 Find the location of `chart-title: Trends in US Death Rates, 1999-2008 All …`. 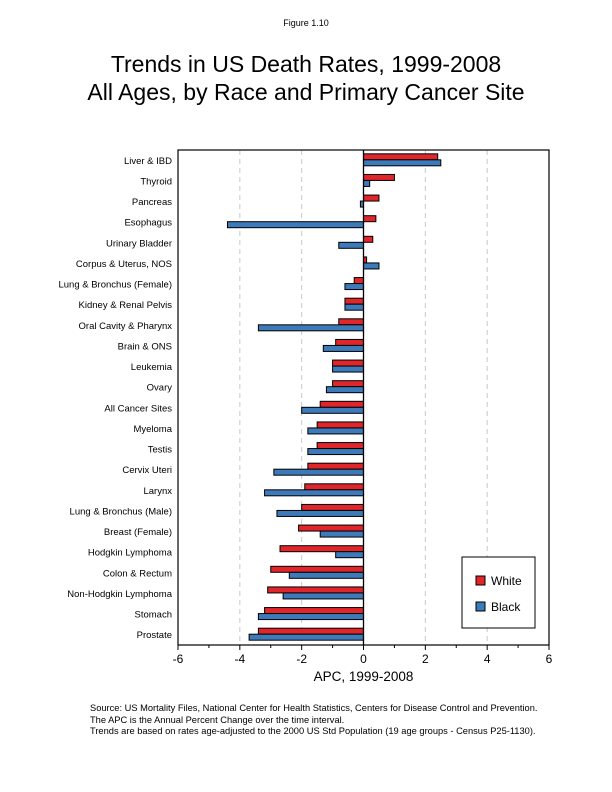

chart-title: Trends in US Death Rates, 1999-2008 All … is located at coordinates (306, 78).